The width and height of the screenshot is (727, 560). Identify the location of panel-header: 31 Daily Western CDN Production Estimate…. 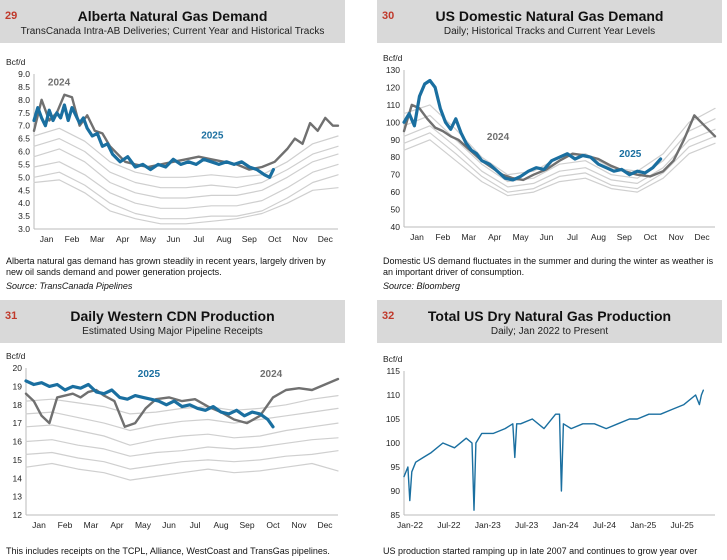
(172, 321).